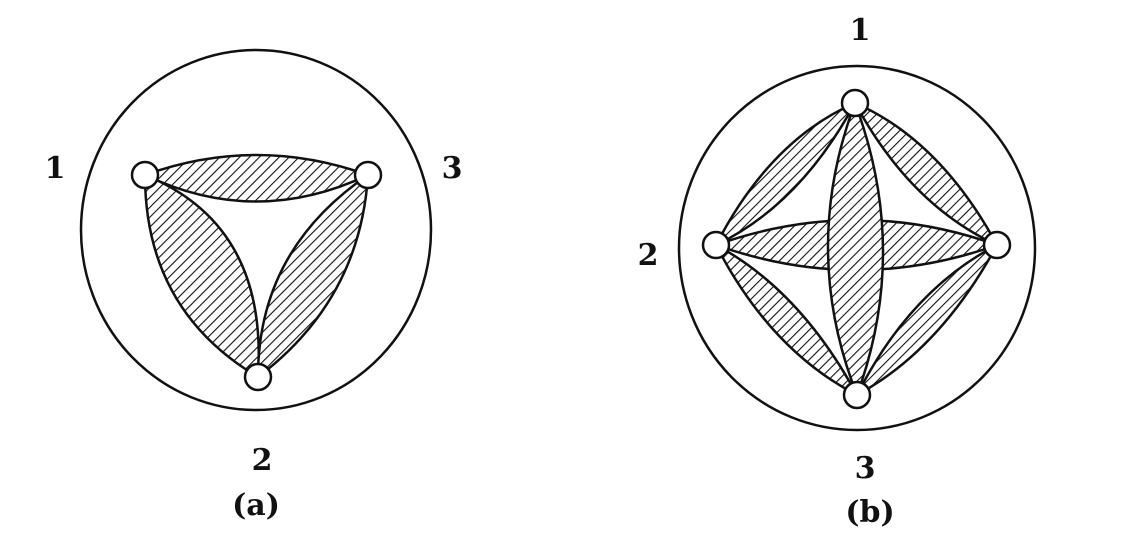 Image resolution: width=1125 pixels, height=548 pixels. I want to click on diagram-b-lens-vertical, so click(855, 249).